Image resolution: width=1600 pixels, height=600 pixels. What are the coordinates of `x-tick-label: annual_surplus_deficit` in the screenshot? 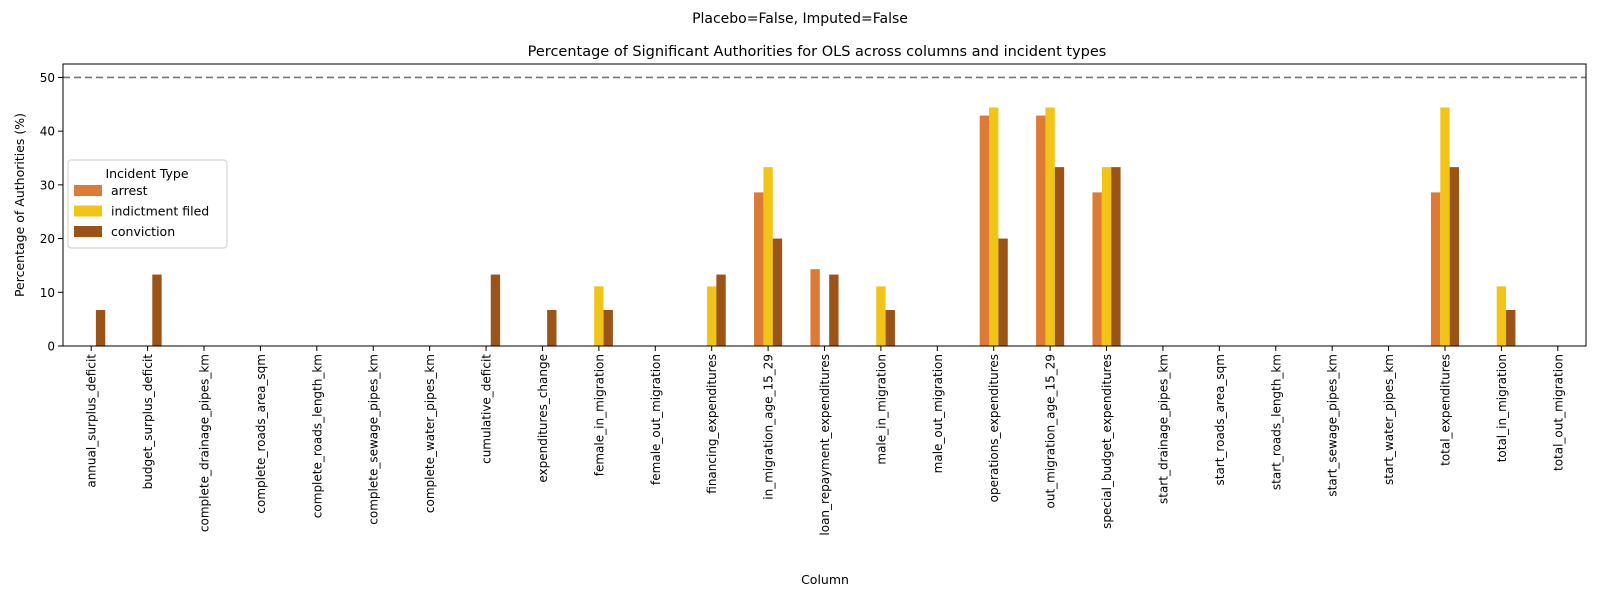 It's located at (92, 421).